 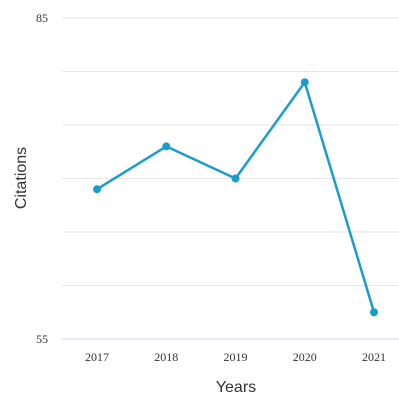 What do you see at coordinates (166, 357) in the screenshot?
I see `x-tick-label: 2018` at bounding box center [166, 357].